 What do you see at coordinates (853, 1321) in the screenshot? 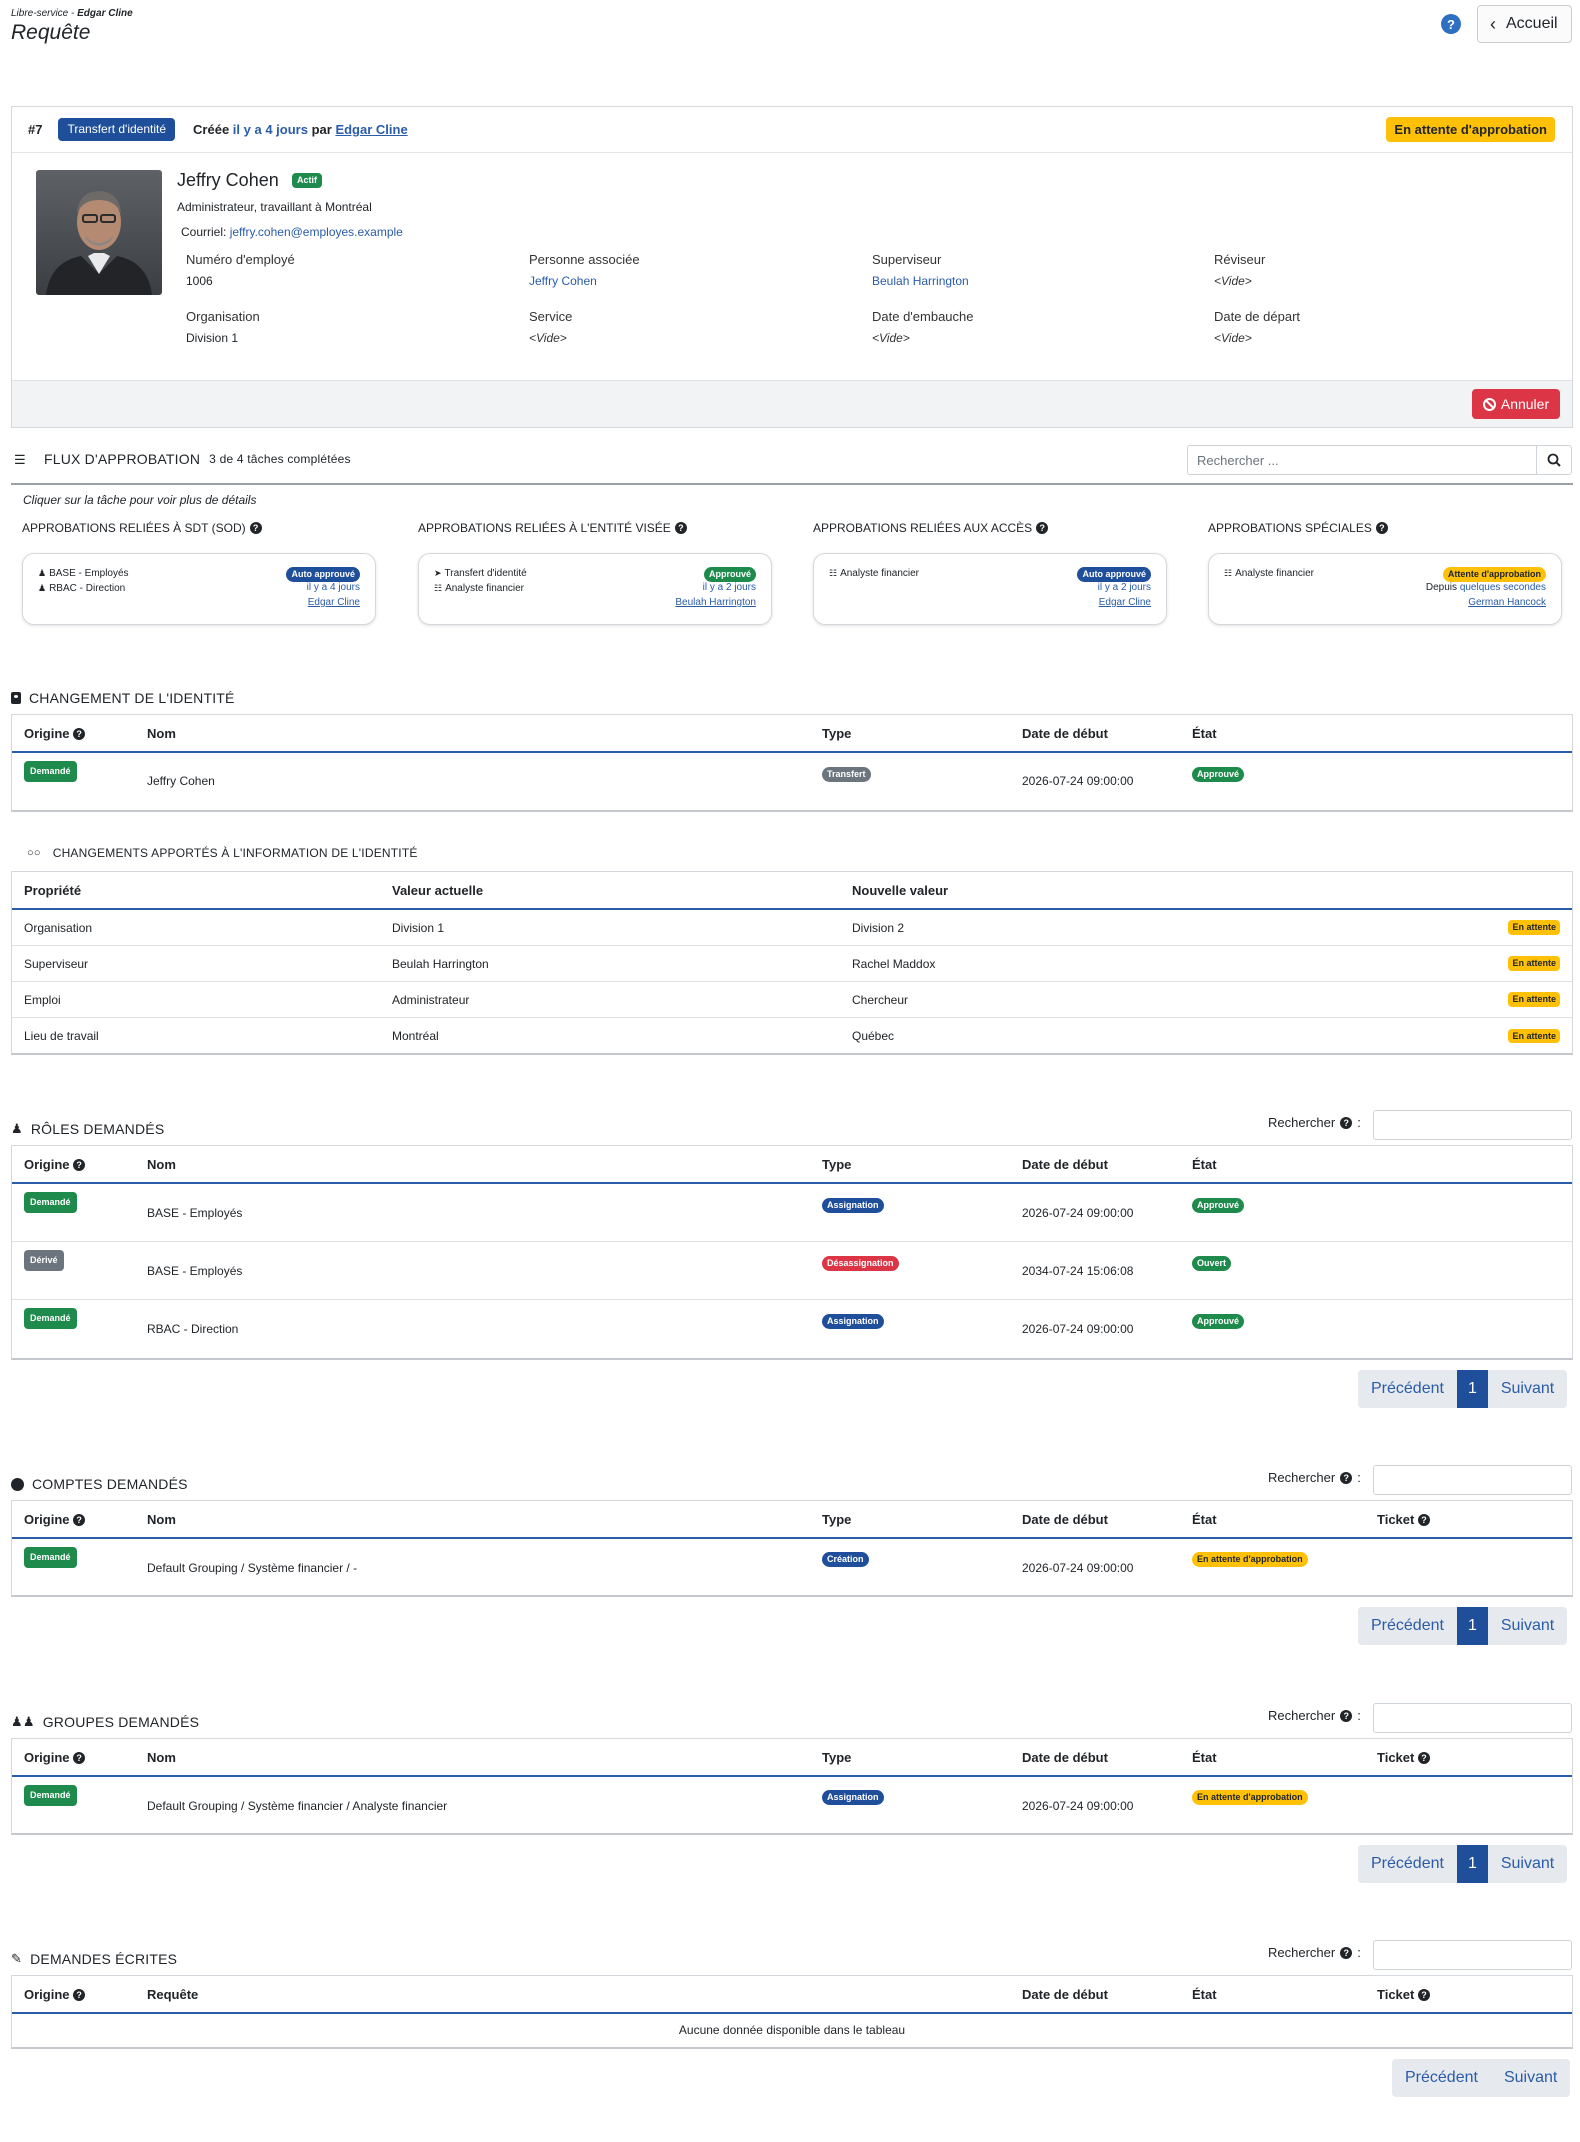
I see `type-badge: Assignation` at bounding box center [853, 1321].